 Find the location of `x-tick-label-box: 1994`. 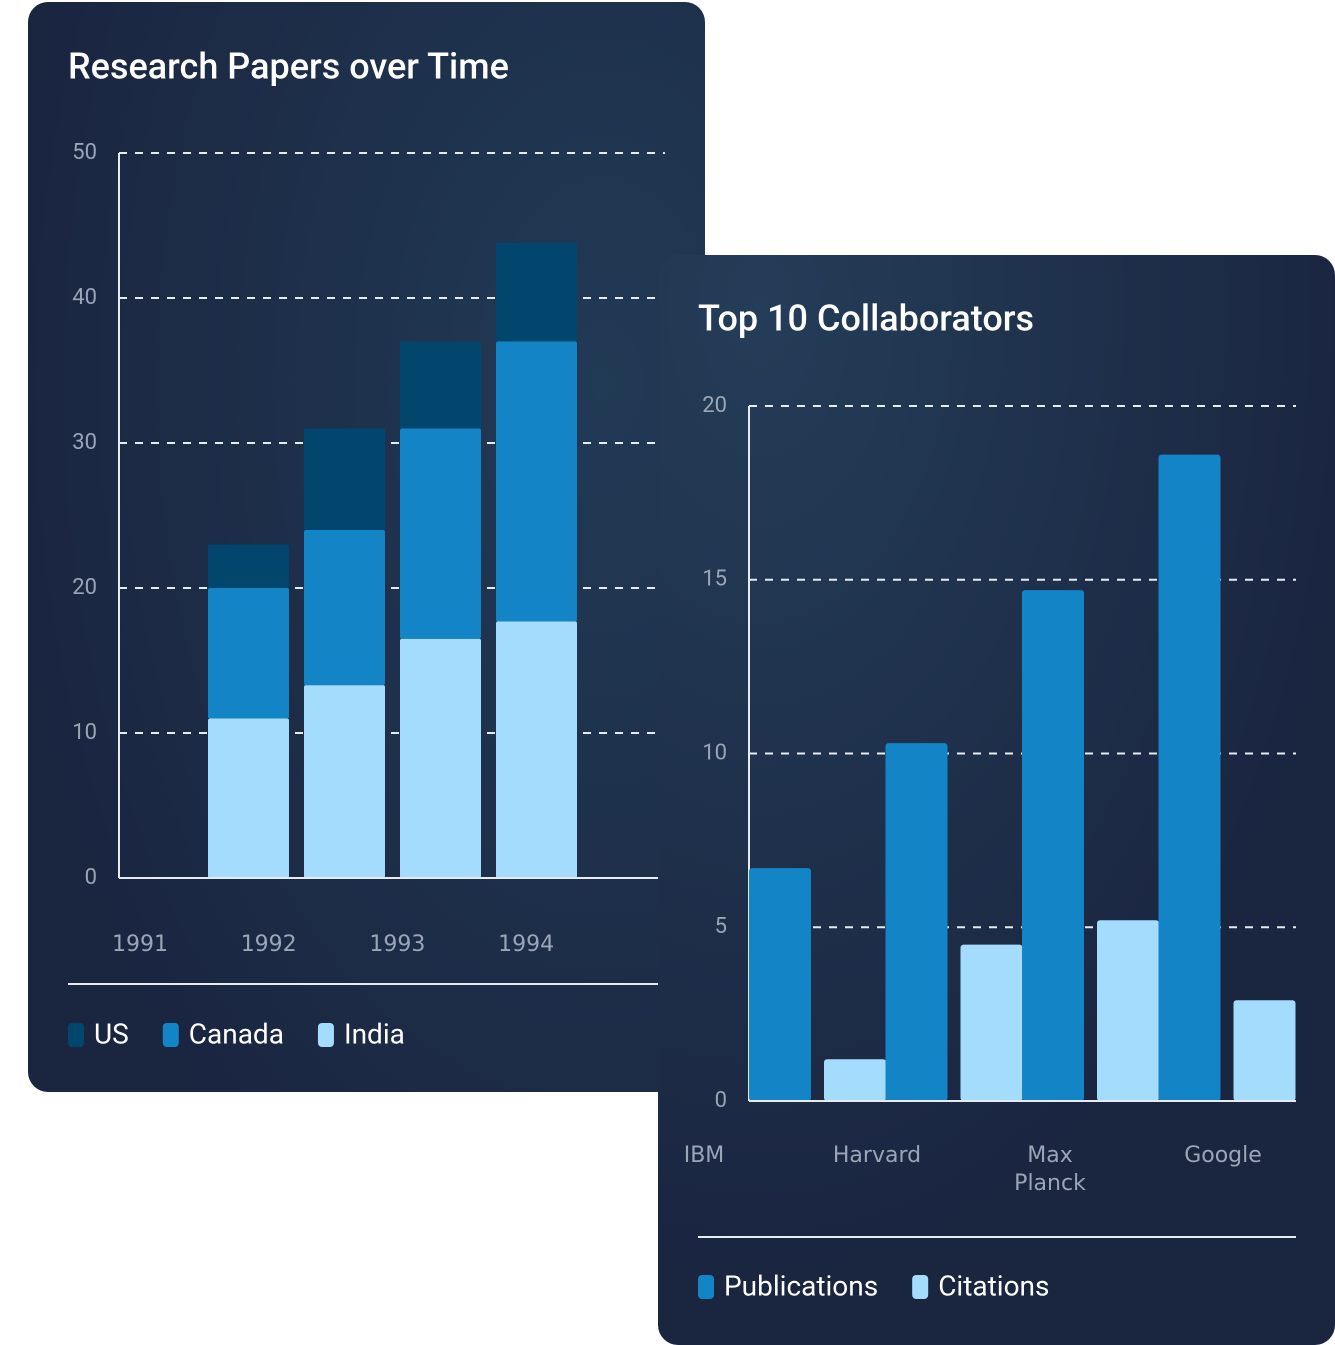

x-tick-label-box: 1994 is located at coordinates (526, 944).